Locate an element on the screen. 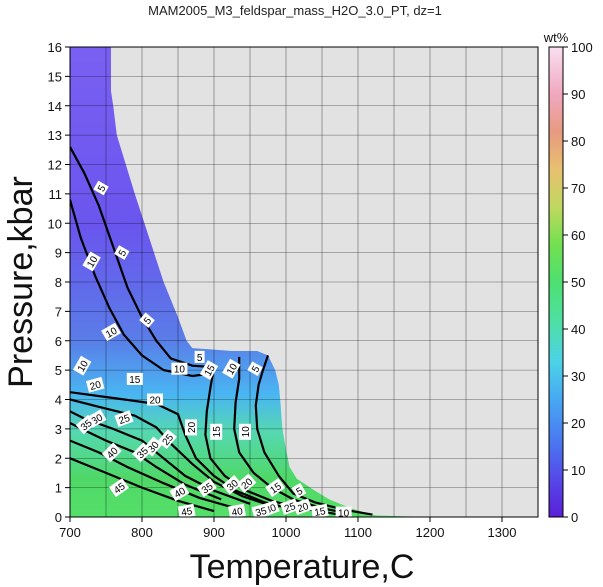  contour-label-text: 45 is located at coordinates (186, 512).